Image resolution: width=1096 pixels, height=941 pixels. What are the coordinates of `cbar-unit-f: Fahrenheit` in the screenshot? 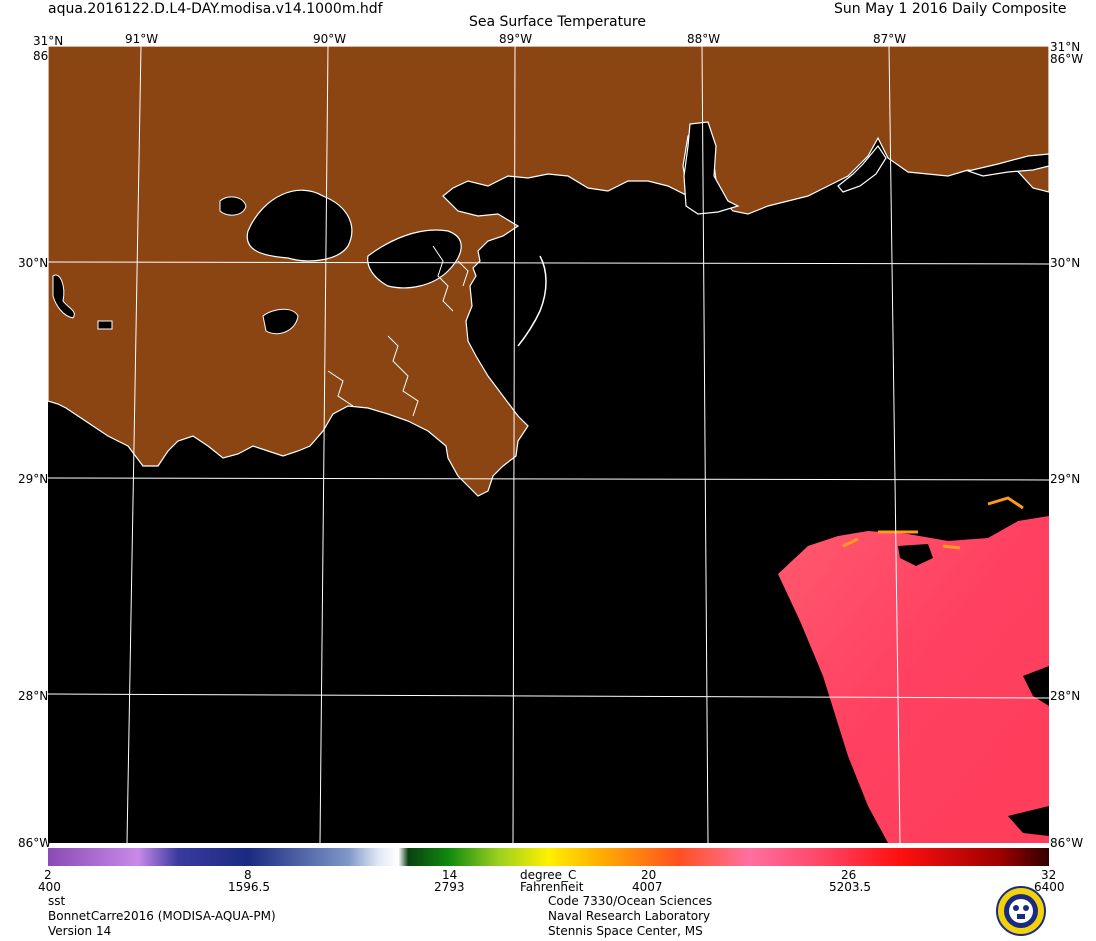 It's located at (552, 887).